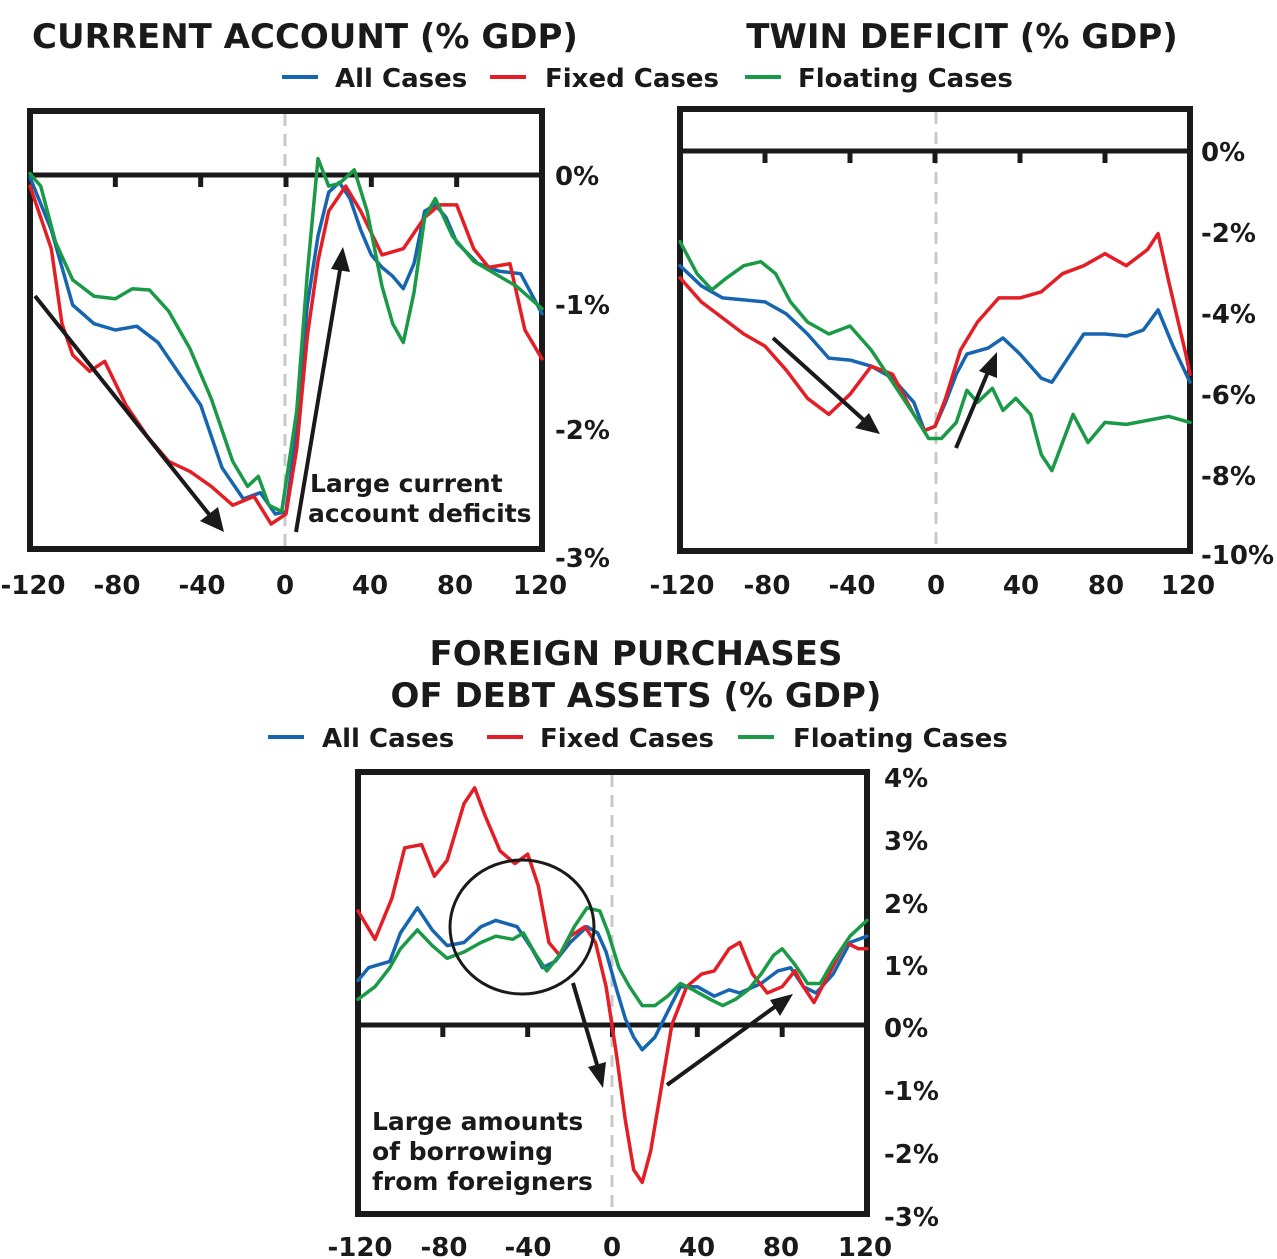 Image resolution: width=1277 pixels, height=1259 pixels. I want to click on arrow-down-current-account, so click(123, 407).